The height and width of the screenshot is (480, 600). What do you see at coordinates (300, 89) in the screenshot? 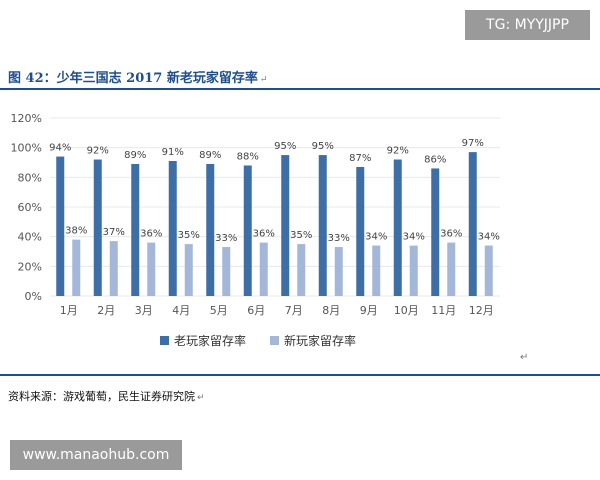
I see `title-rule` at bounding box center [300, 89].